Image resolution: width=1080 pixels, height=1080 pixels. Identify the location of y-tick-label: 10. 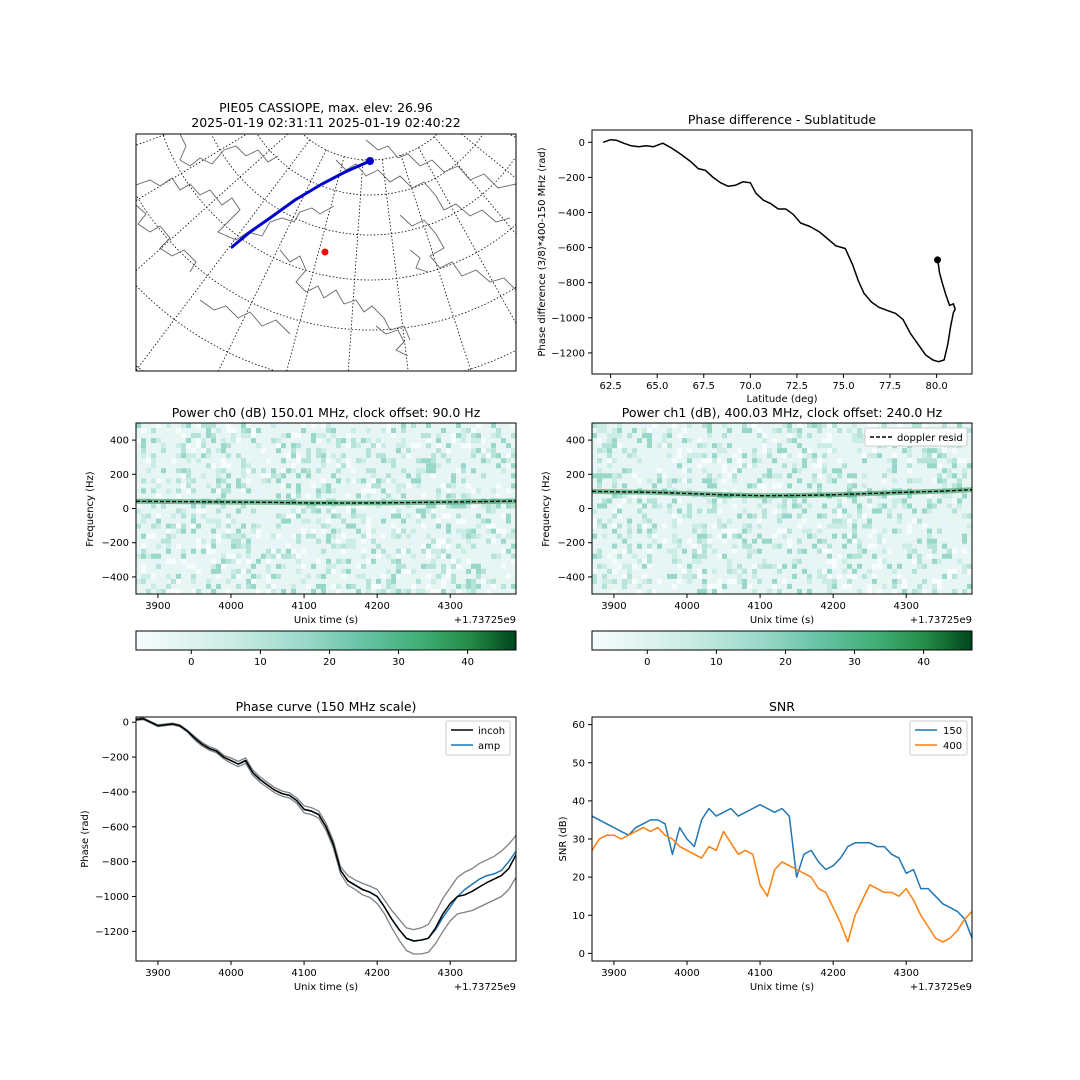
(578, 916).